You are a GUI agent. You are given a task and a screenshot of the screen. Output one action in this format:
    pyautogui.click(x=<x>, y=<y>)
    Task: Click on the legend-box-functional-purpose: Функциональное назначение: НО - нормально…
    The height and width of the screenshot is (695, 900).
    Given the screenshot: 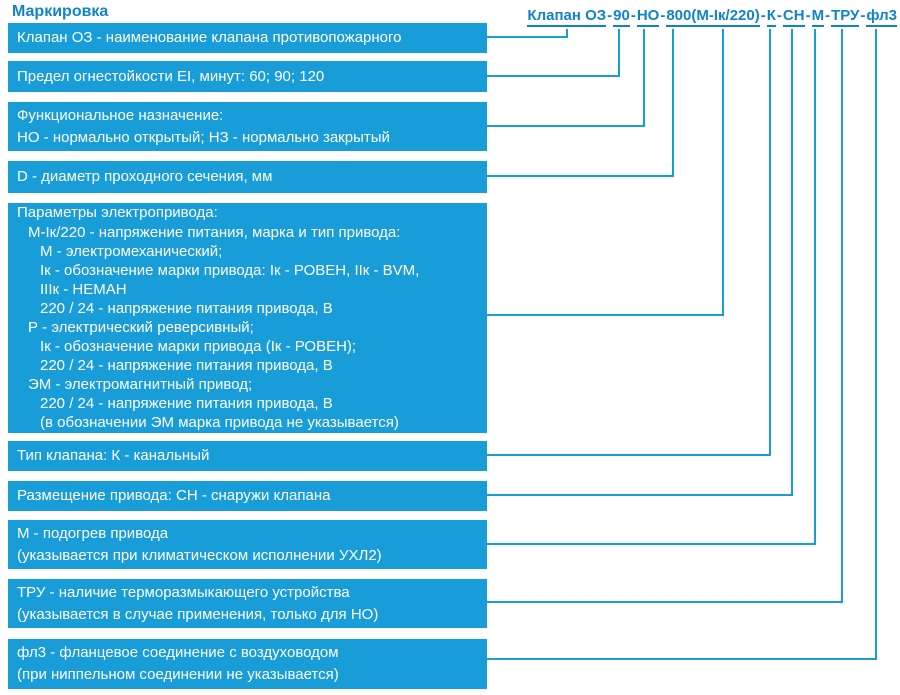 What is the action you would take?
    pyautogui.click(x=247, y=126)
    